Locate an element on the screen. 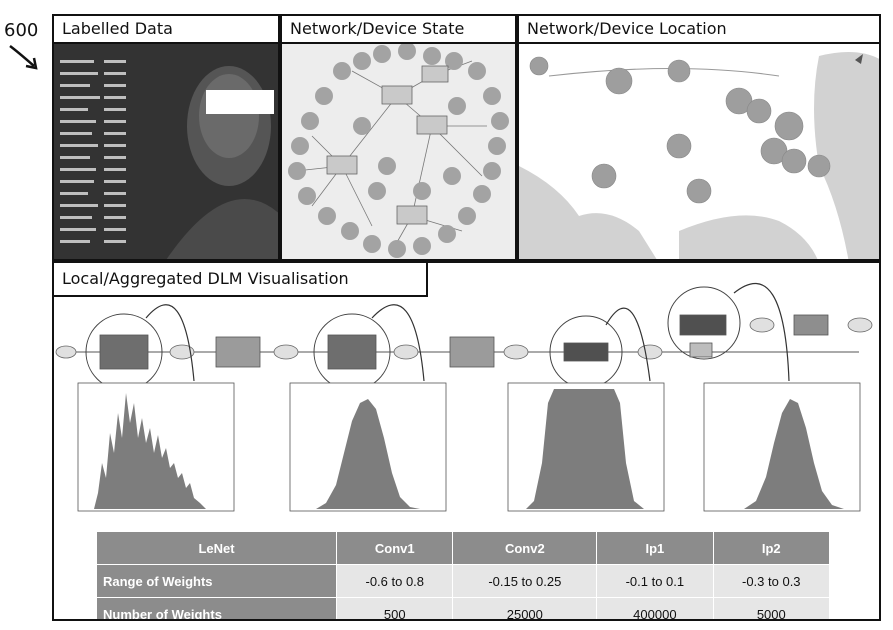  table-row: Number of Weights 500 25000 400000 5000 is located at coordinates (463, 610).